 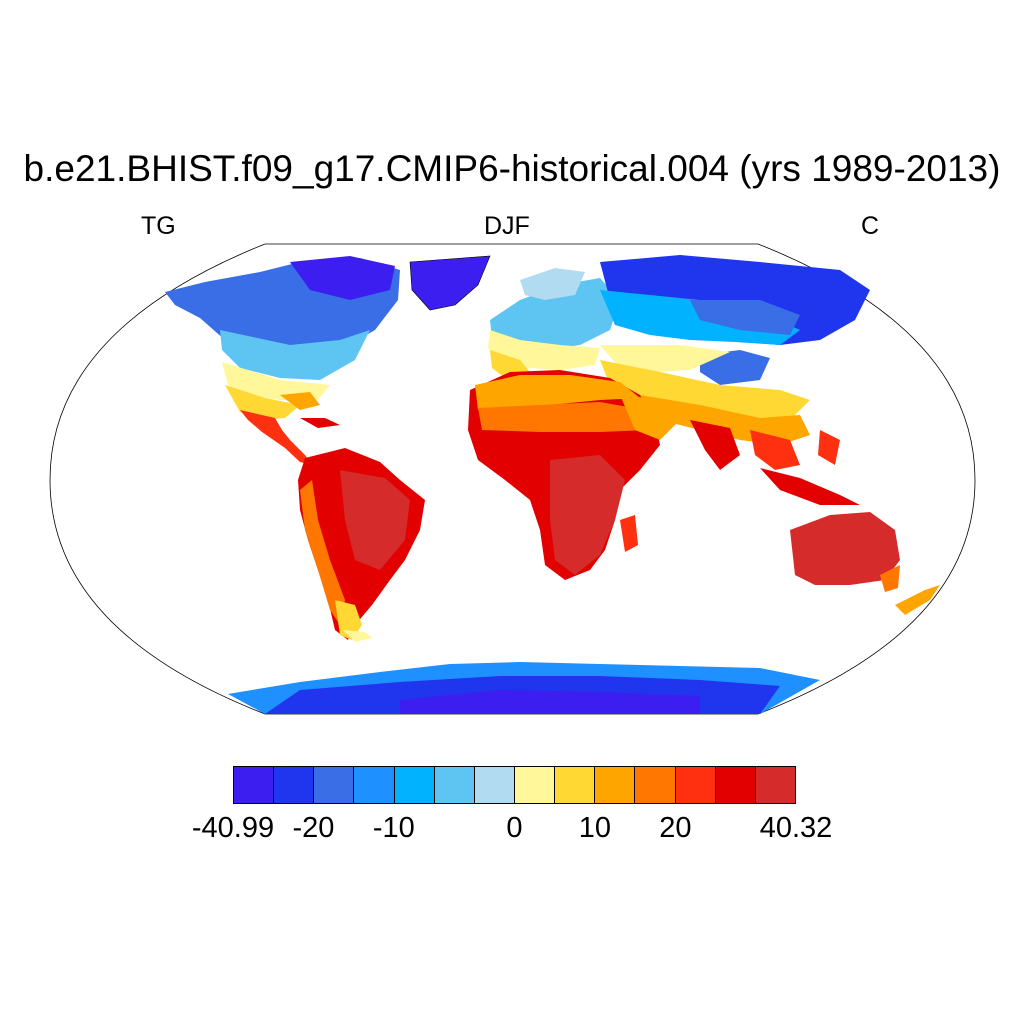 I want to click on europe, so click(x=554, y=323).